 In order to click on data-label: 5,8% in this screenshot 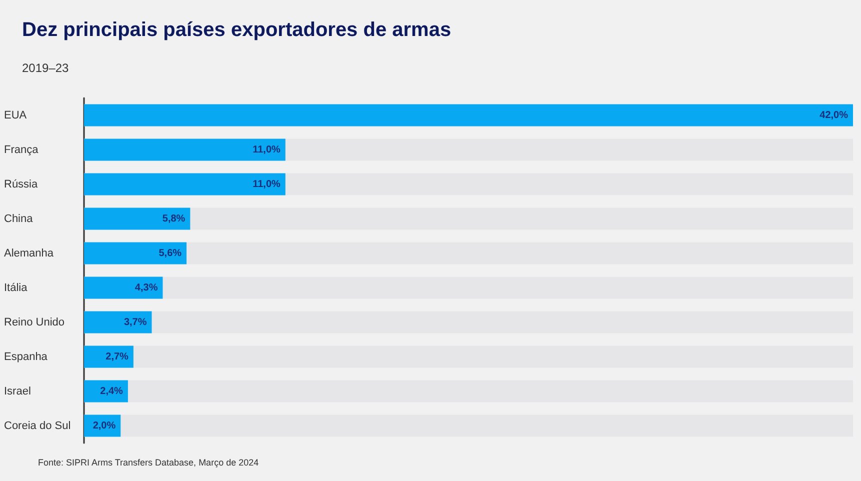, I will do `click(174, 218)`.